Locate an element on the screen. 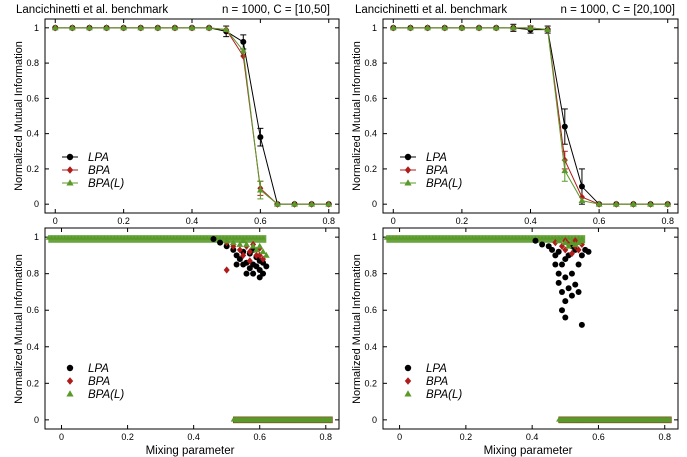 The width and height of the screenshot is (687, 457). x-tick-label: 0.8 is located at coordinates (326, 437).